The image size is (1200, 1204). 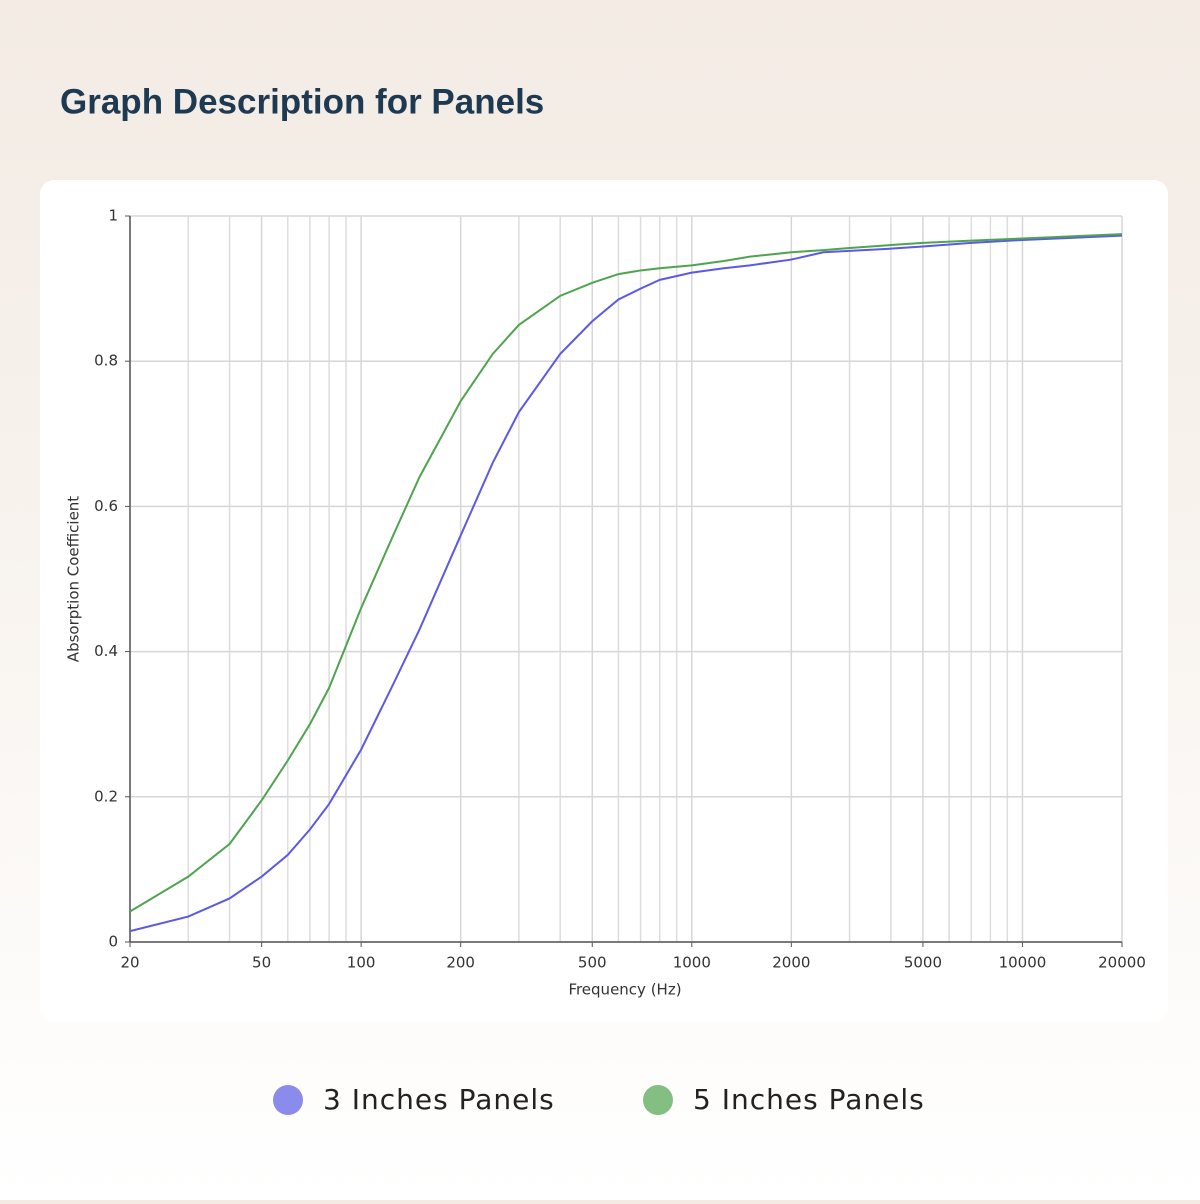 What do you see at coordinates (592, 963) in the screenshot?
I see `x-tick-label: 500` at bounding box center [592, 963].